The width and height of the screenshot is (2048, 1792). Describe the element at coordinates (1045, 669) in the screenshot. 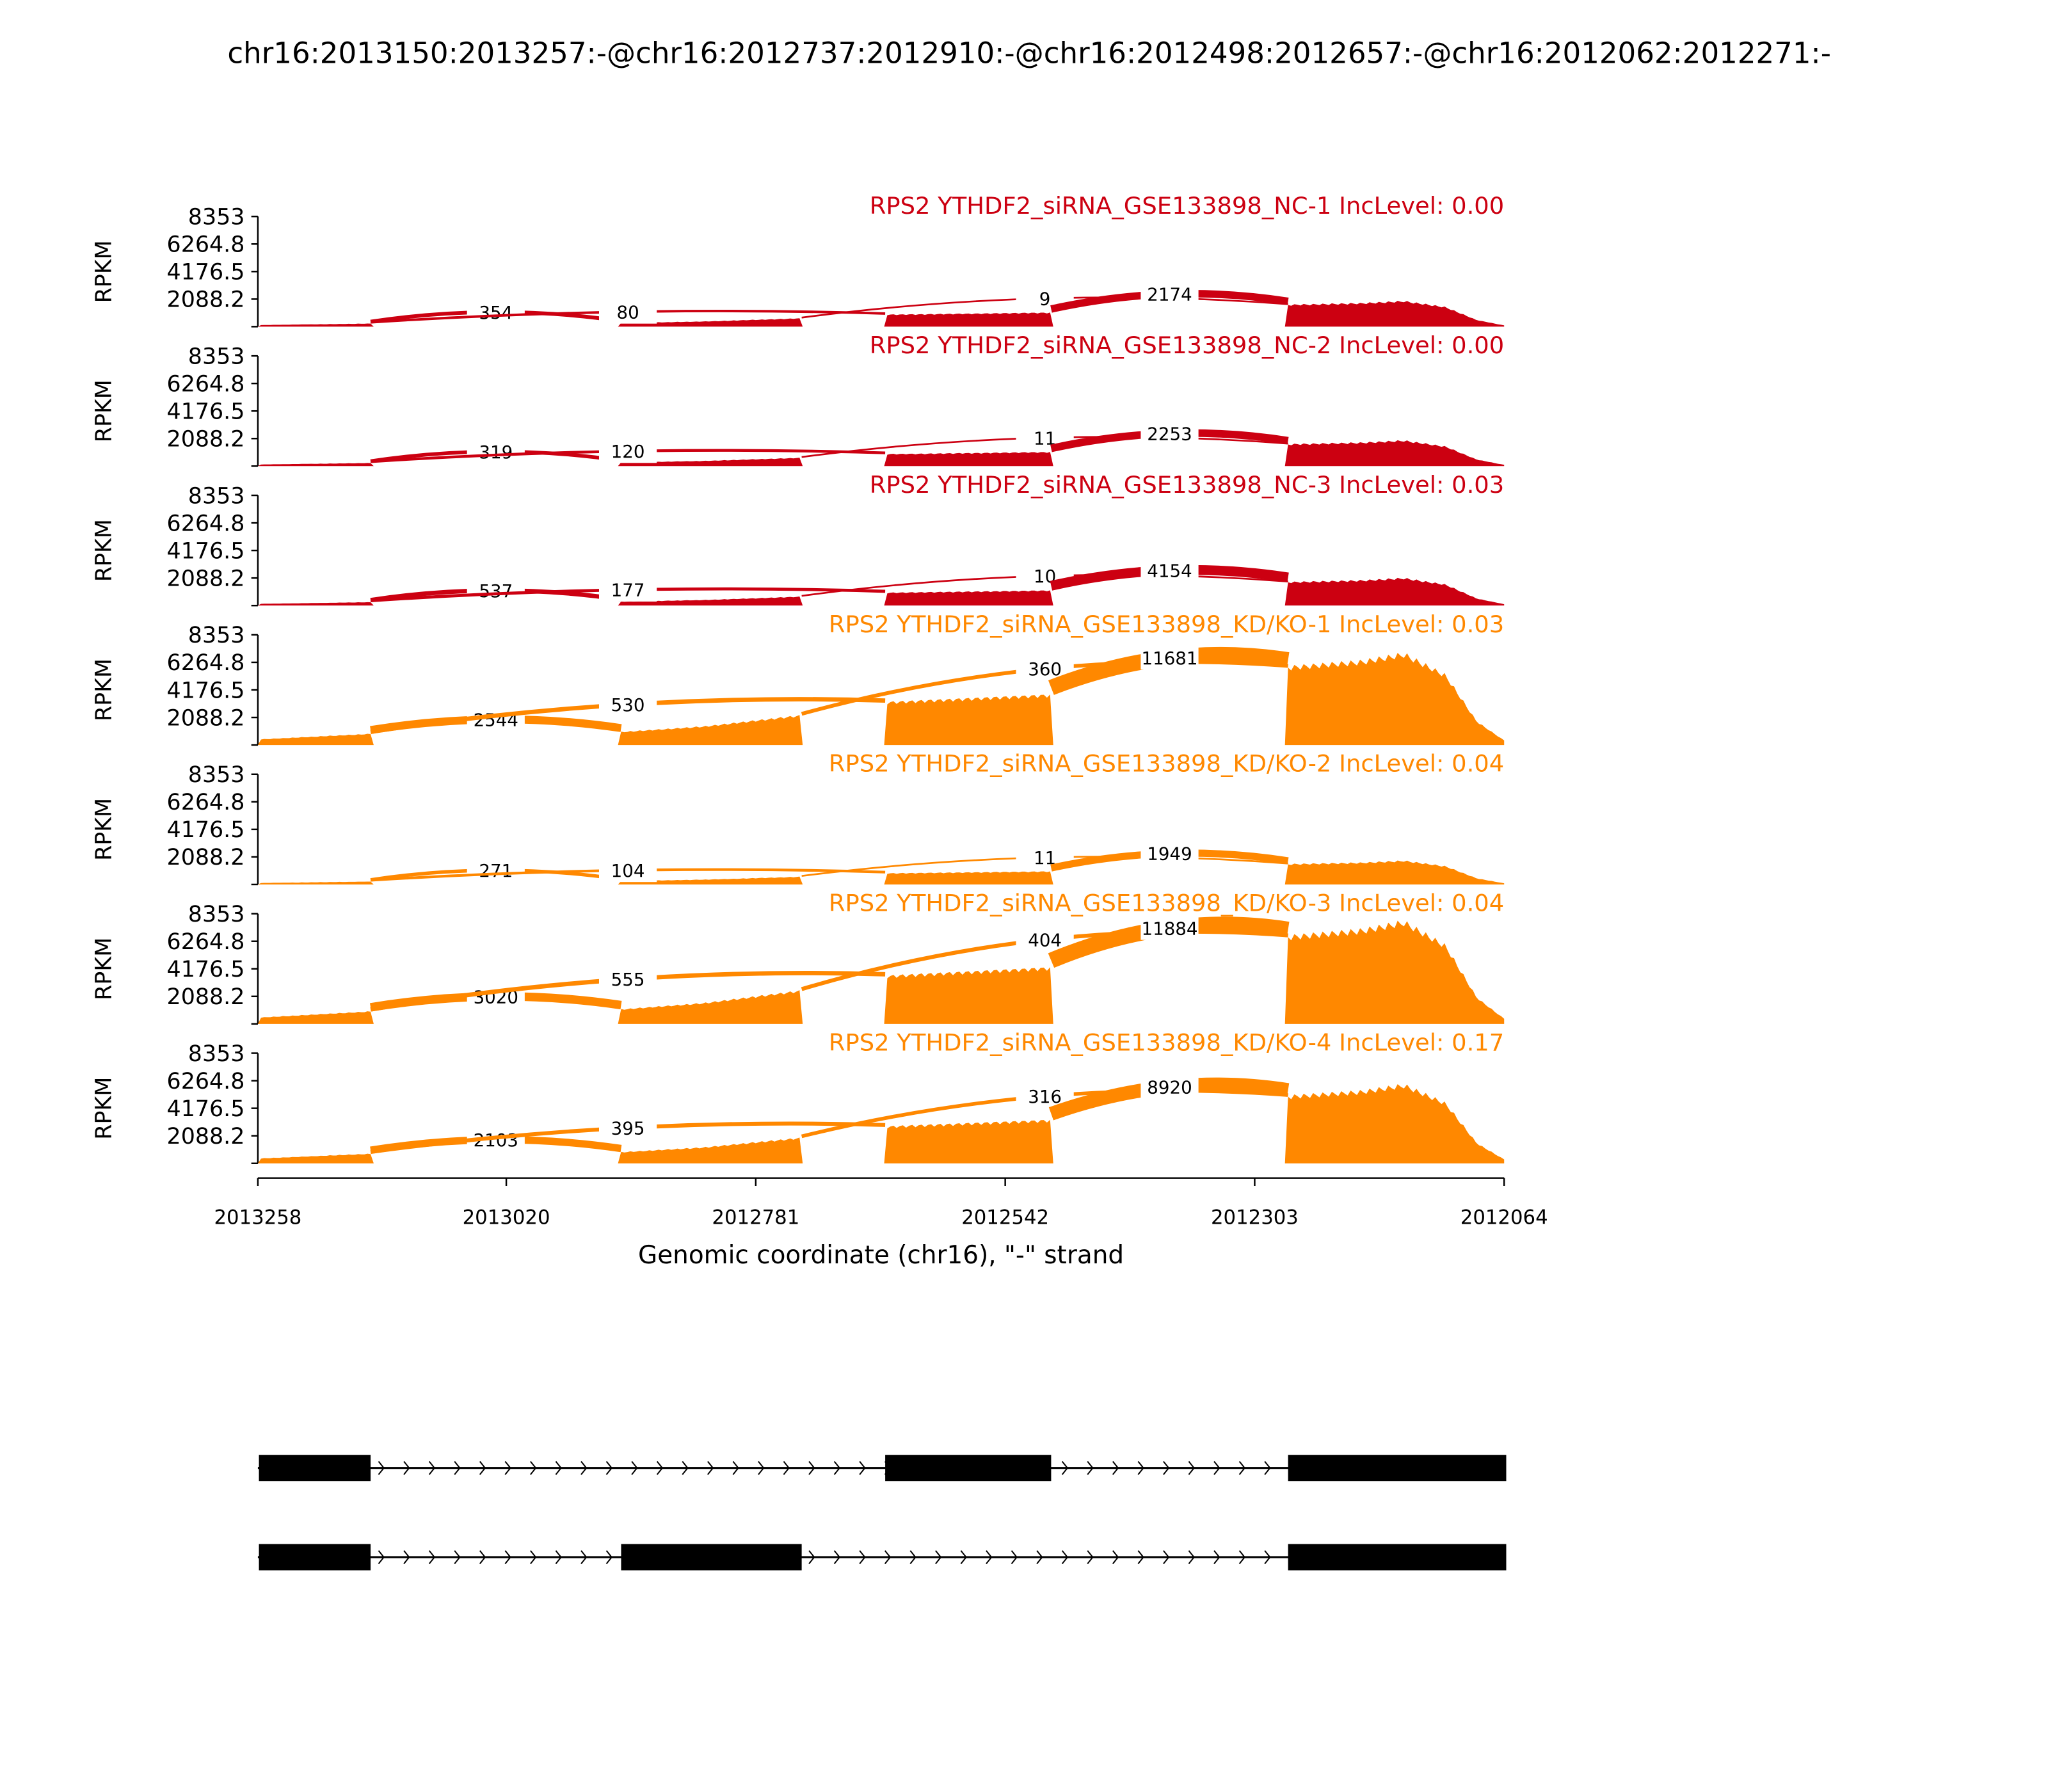

I see `junction-count-label: 360` at that location.